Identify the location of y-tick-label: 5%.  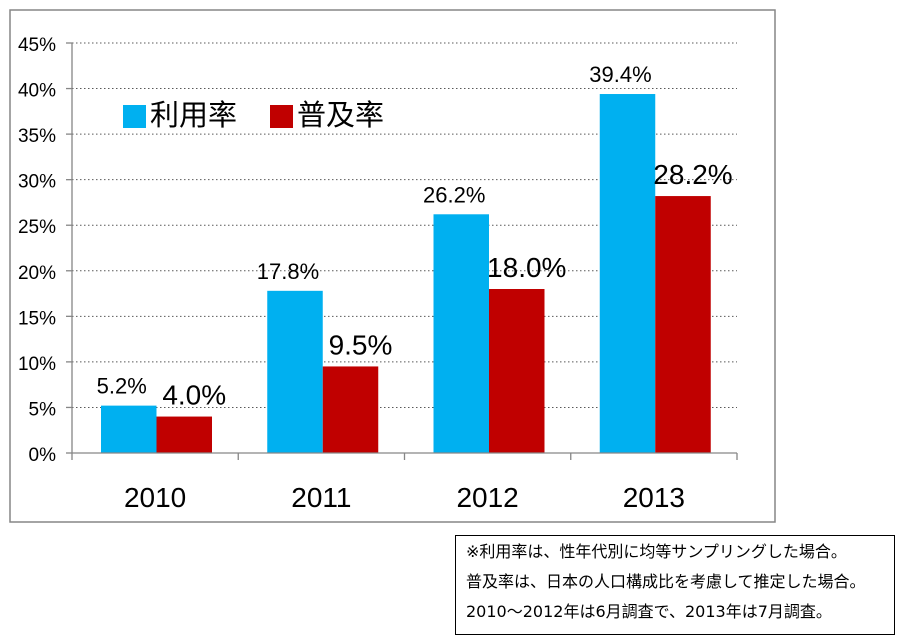
(43, 409).